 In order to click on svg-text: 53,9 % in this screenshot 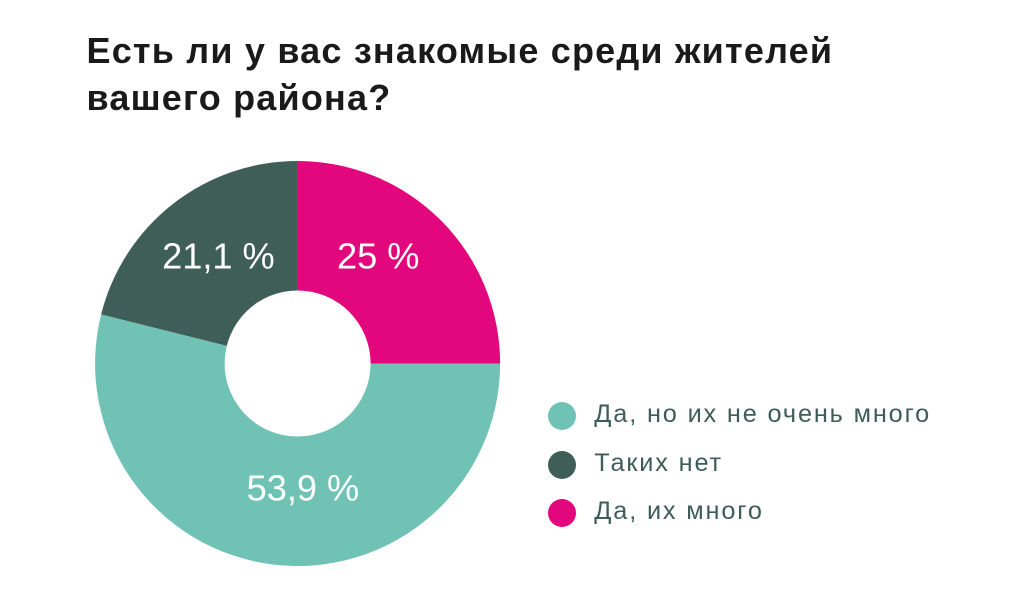, I will do `click(303, 487)`.